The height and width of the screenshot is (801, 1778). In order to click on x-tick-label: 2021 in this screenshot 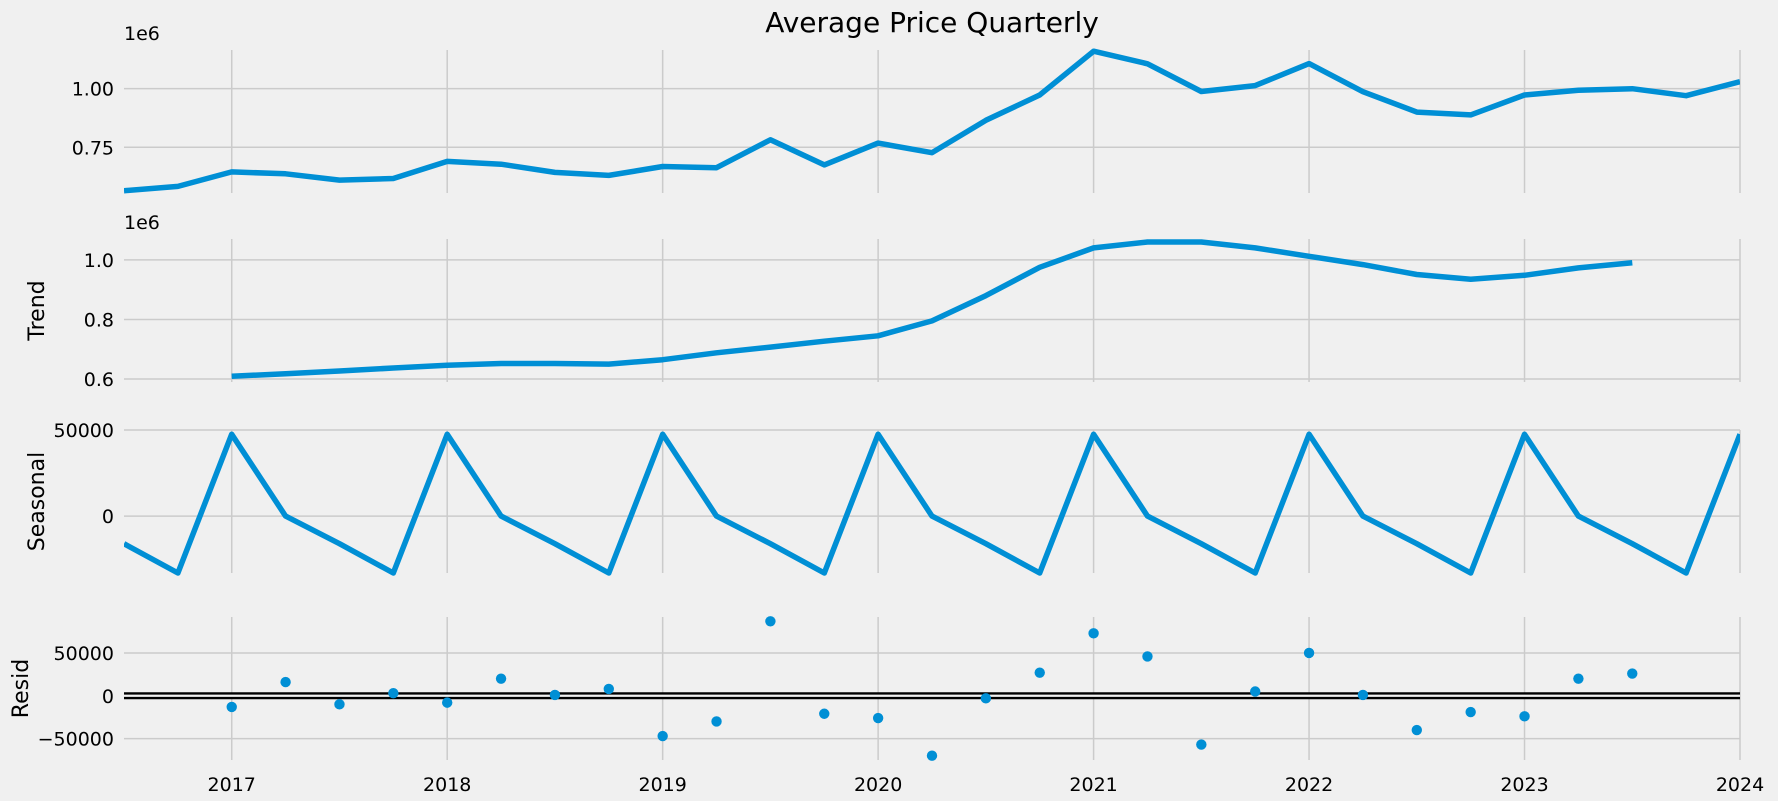, I will do `click(1093, 785)`.